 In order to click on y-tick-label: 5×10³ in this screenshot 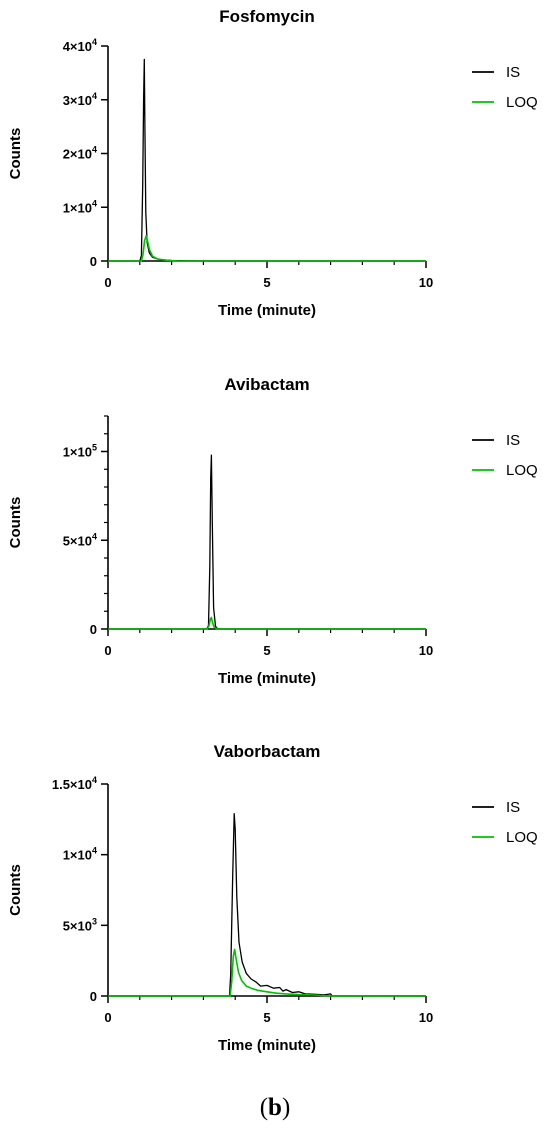, I will do `click(80, 924)`.